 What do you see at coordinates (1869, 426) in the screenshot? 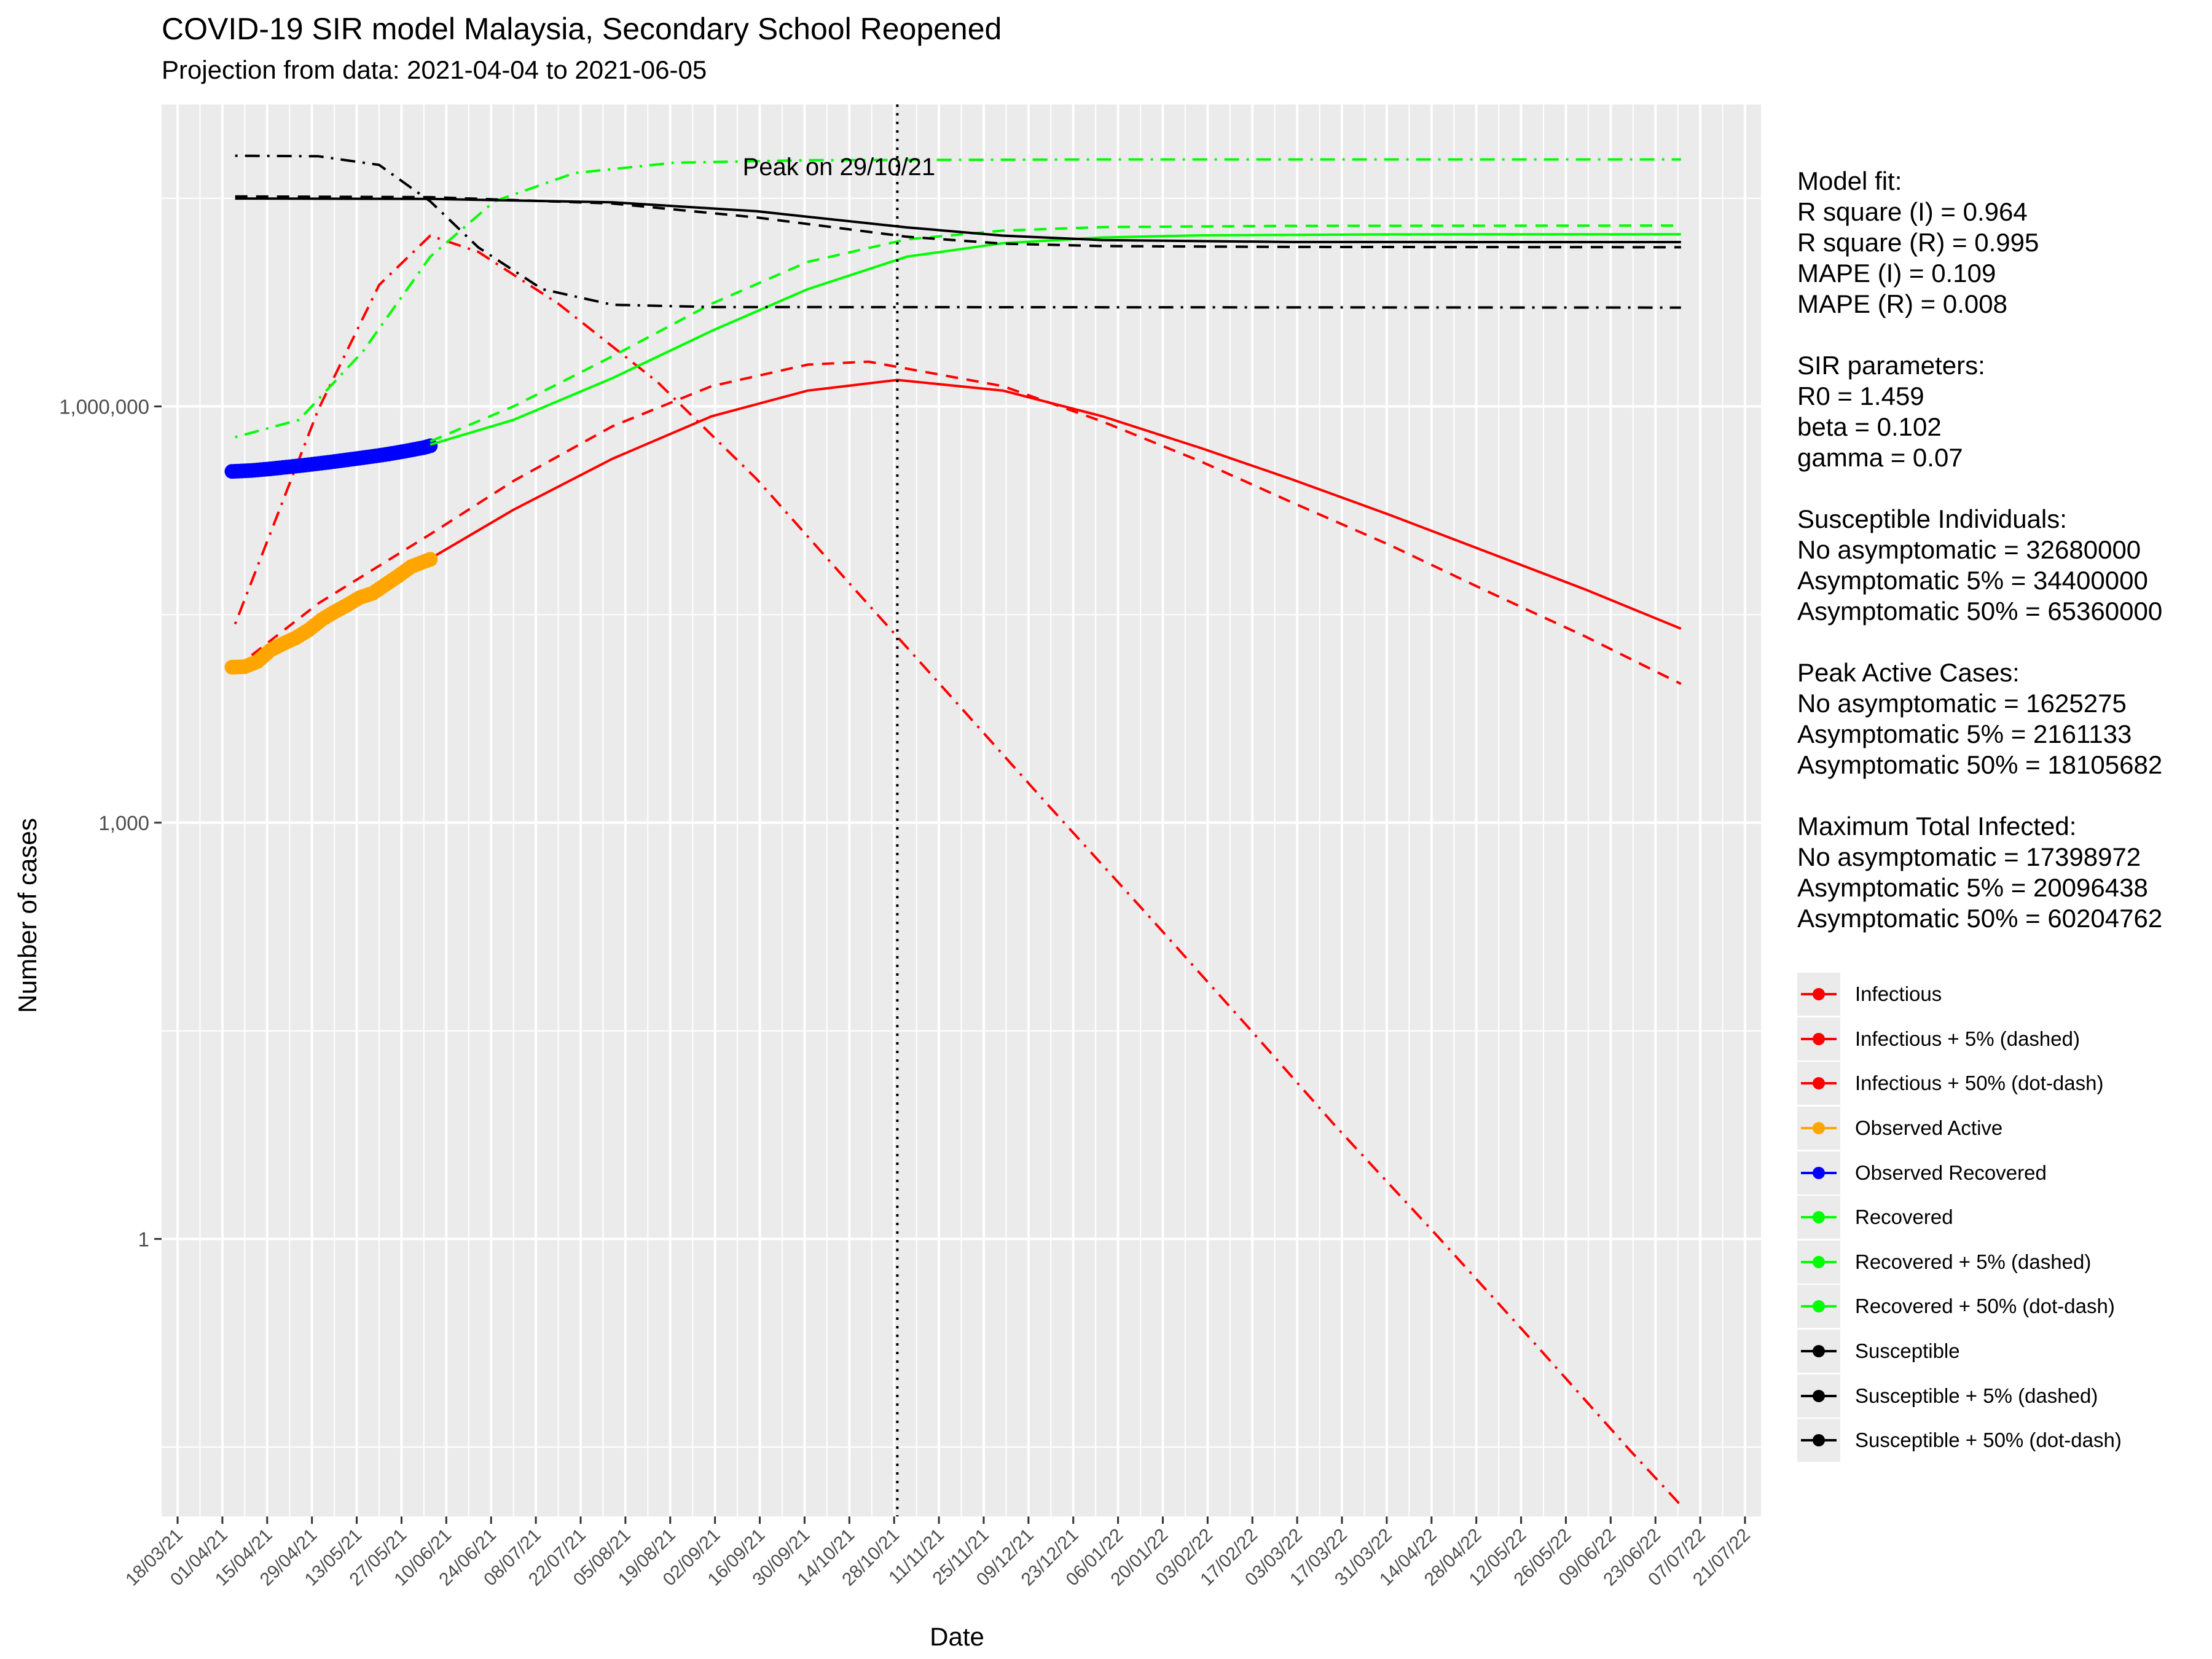
I see `stats-line: beta = 0.102` at bounding box center [1869, 426].